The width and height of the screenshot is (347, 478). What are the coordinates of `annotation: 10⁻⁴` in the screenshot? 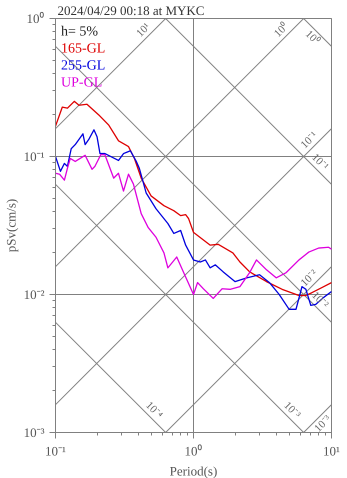 It's located at (154, 410).